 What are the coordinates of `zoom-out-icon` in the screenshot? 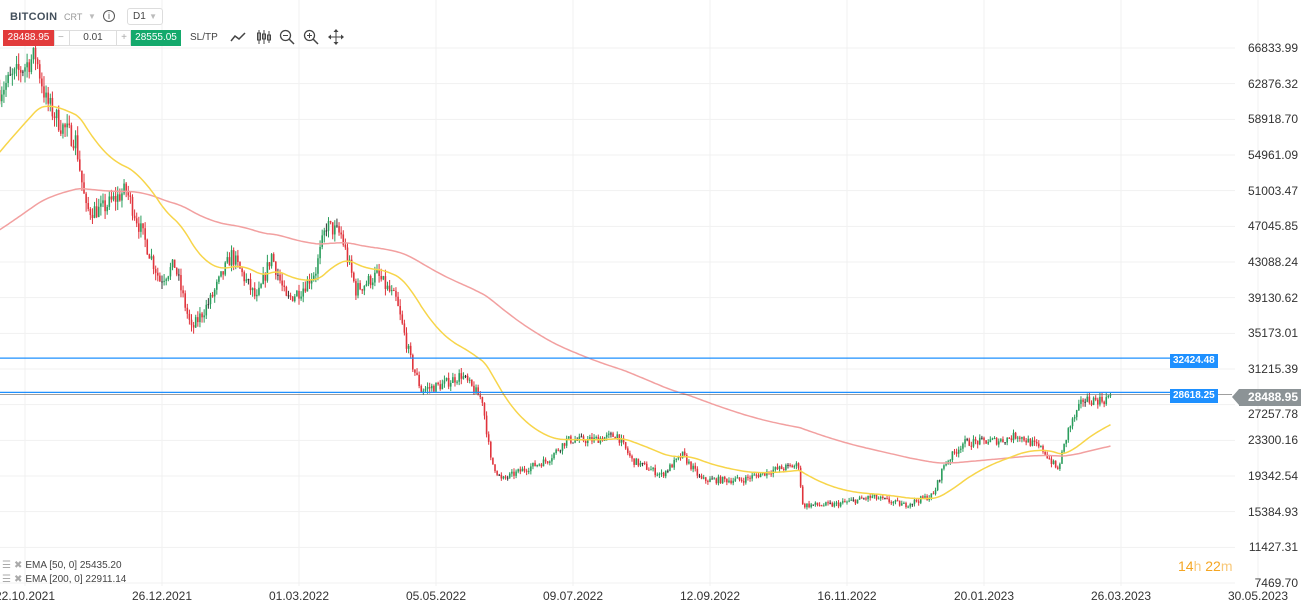 It's located at (287, 38).